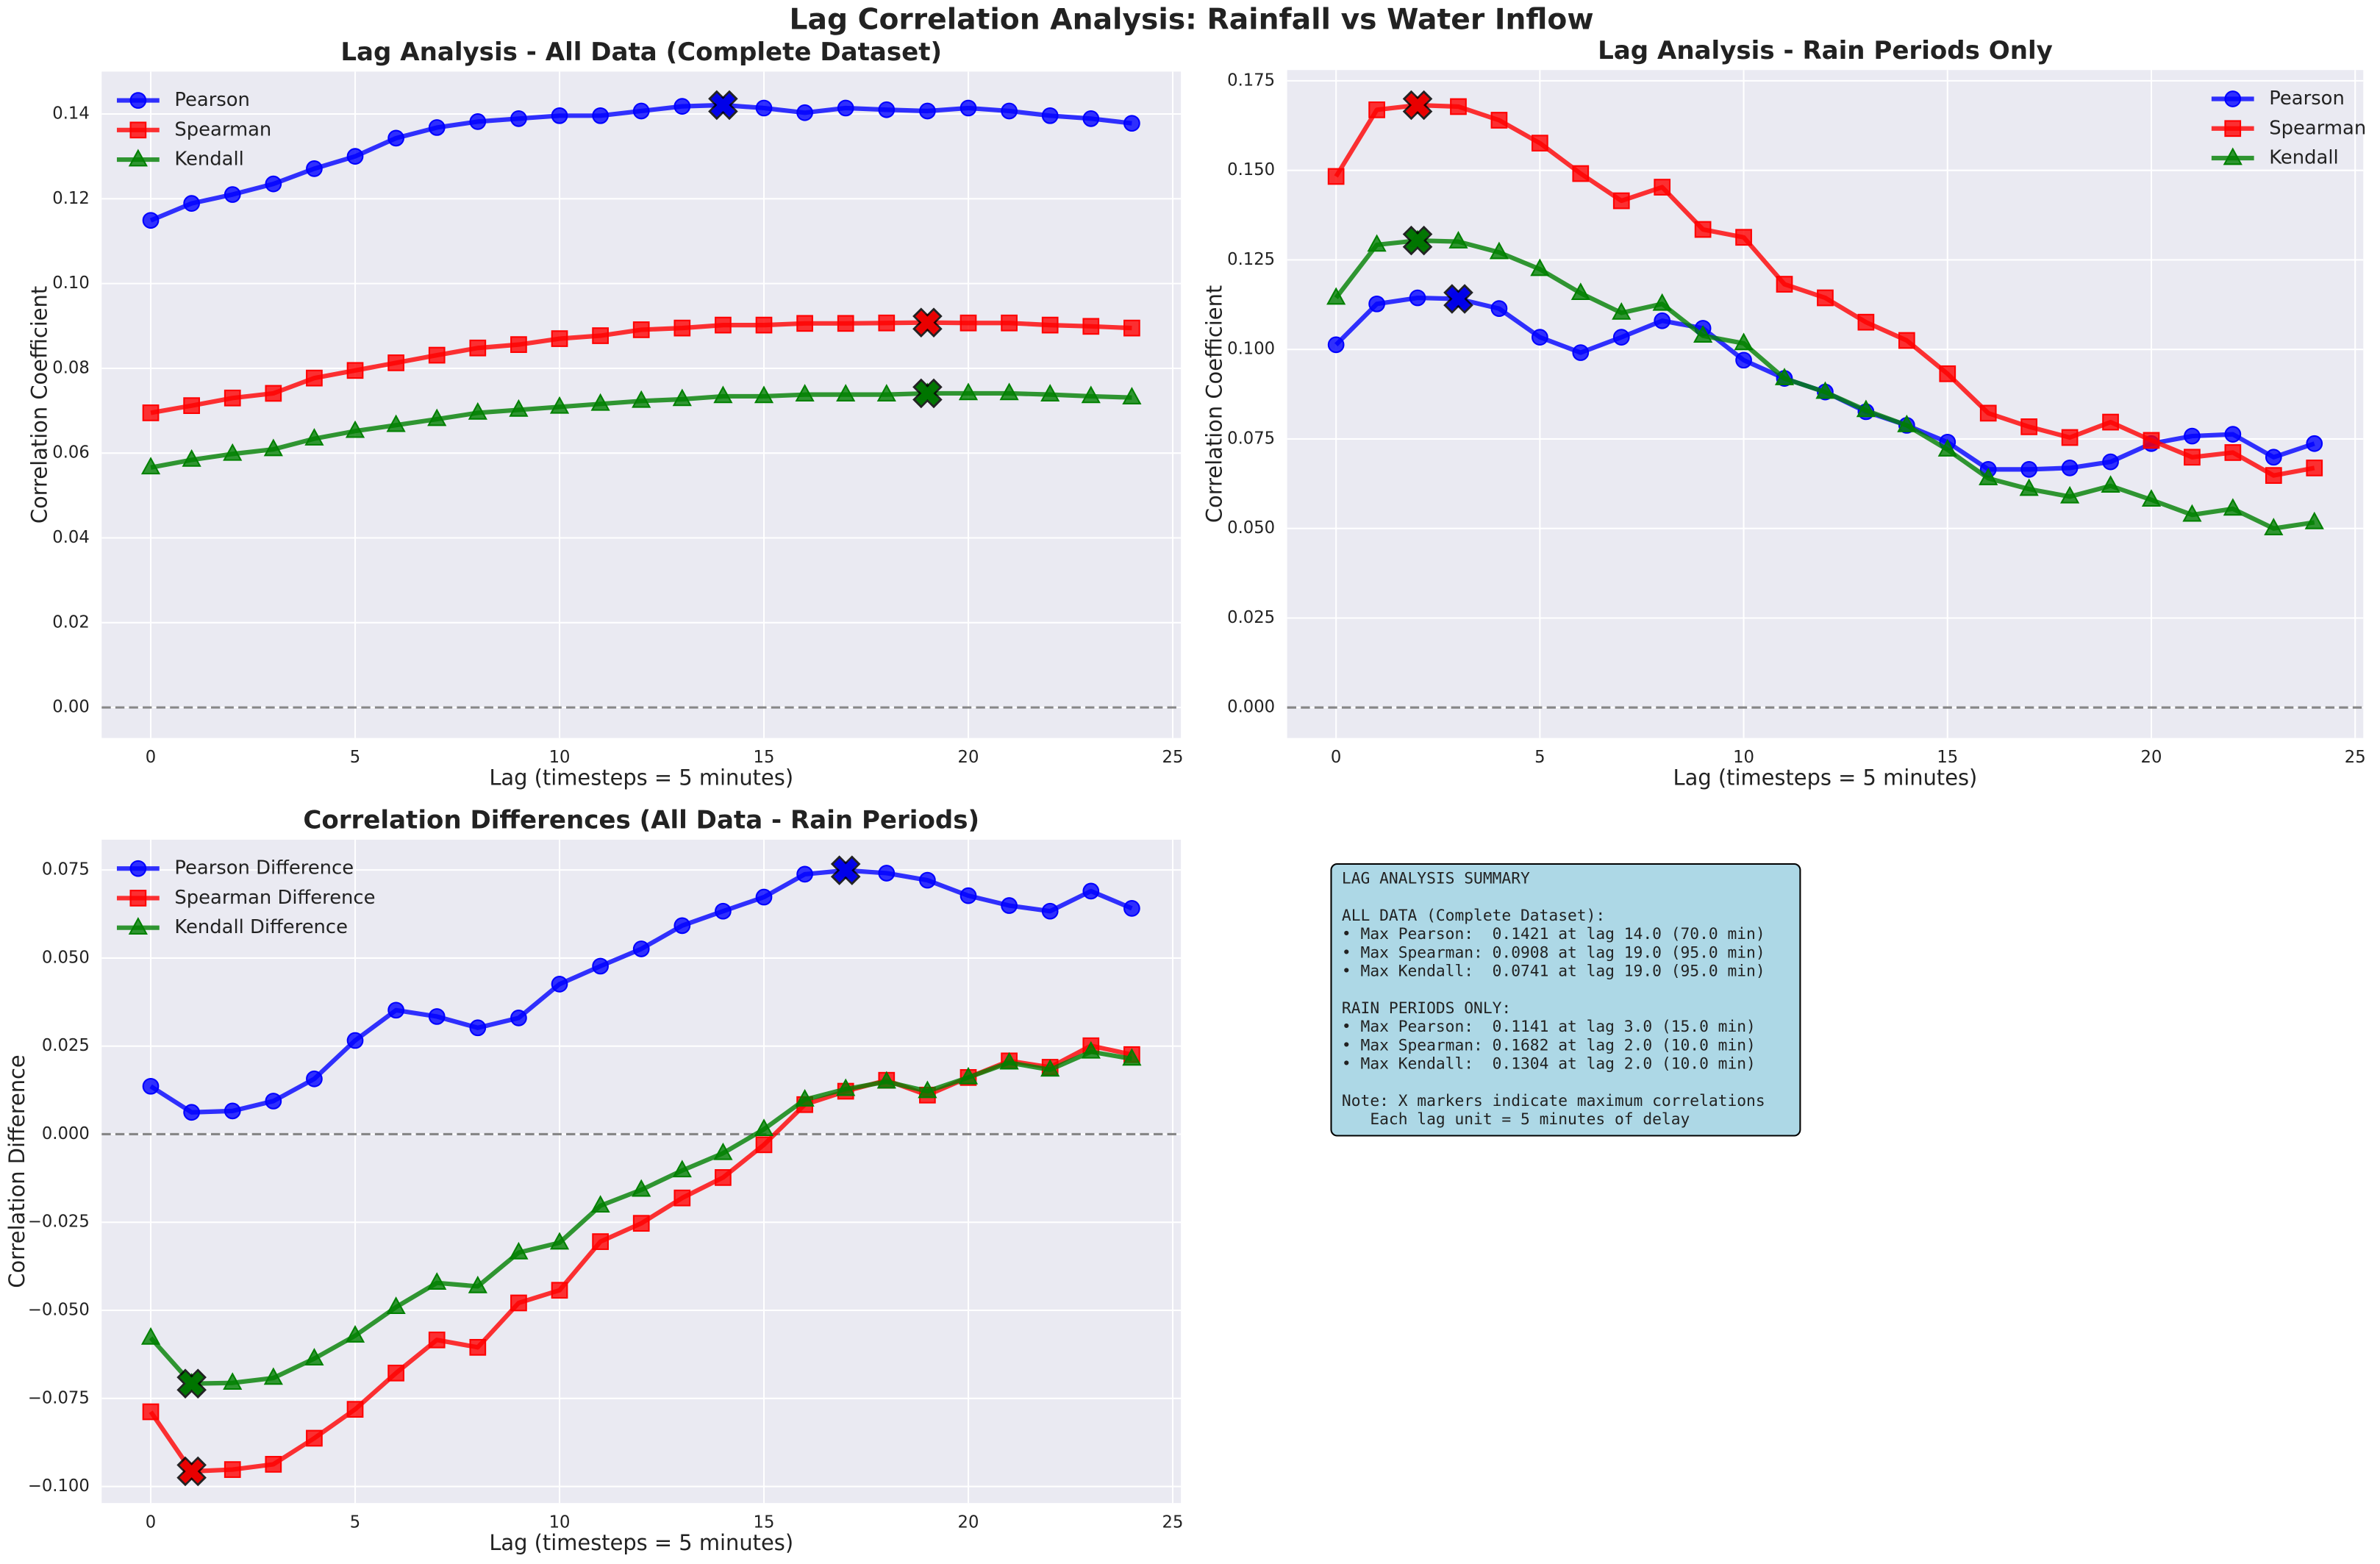 Image resolution: width=2380 pixels, height=1564 pixels. Describe the element at coordinates (208, 160) in the screenshot. I see `legend-label: Kendall` at that location.